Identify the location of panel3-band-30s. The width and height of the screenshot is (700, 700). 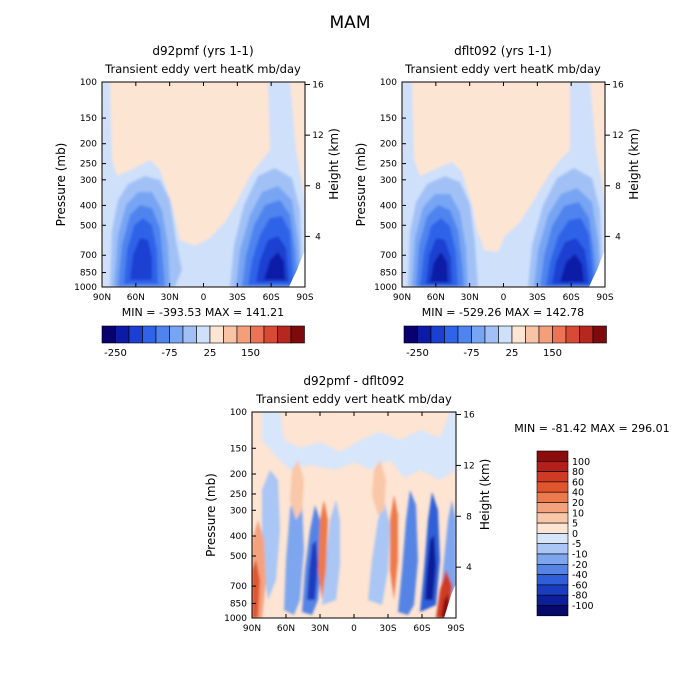
(379, 552).